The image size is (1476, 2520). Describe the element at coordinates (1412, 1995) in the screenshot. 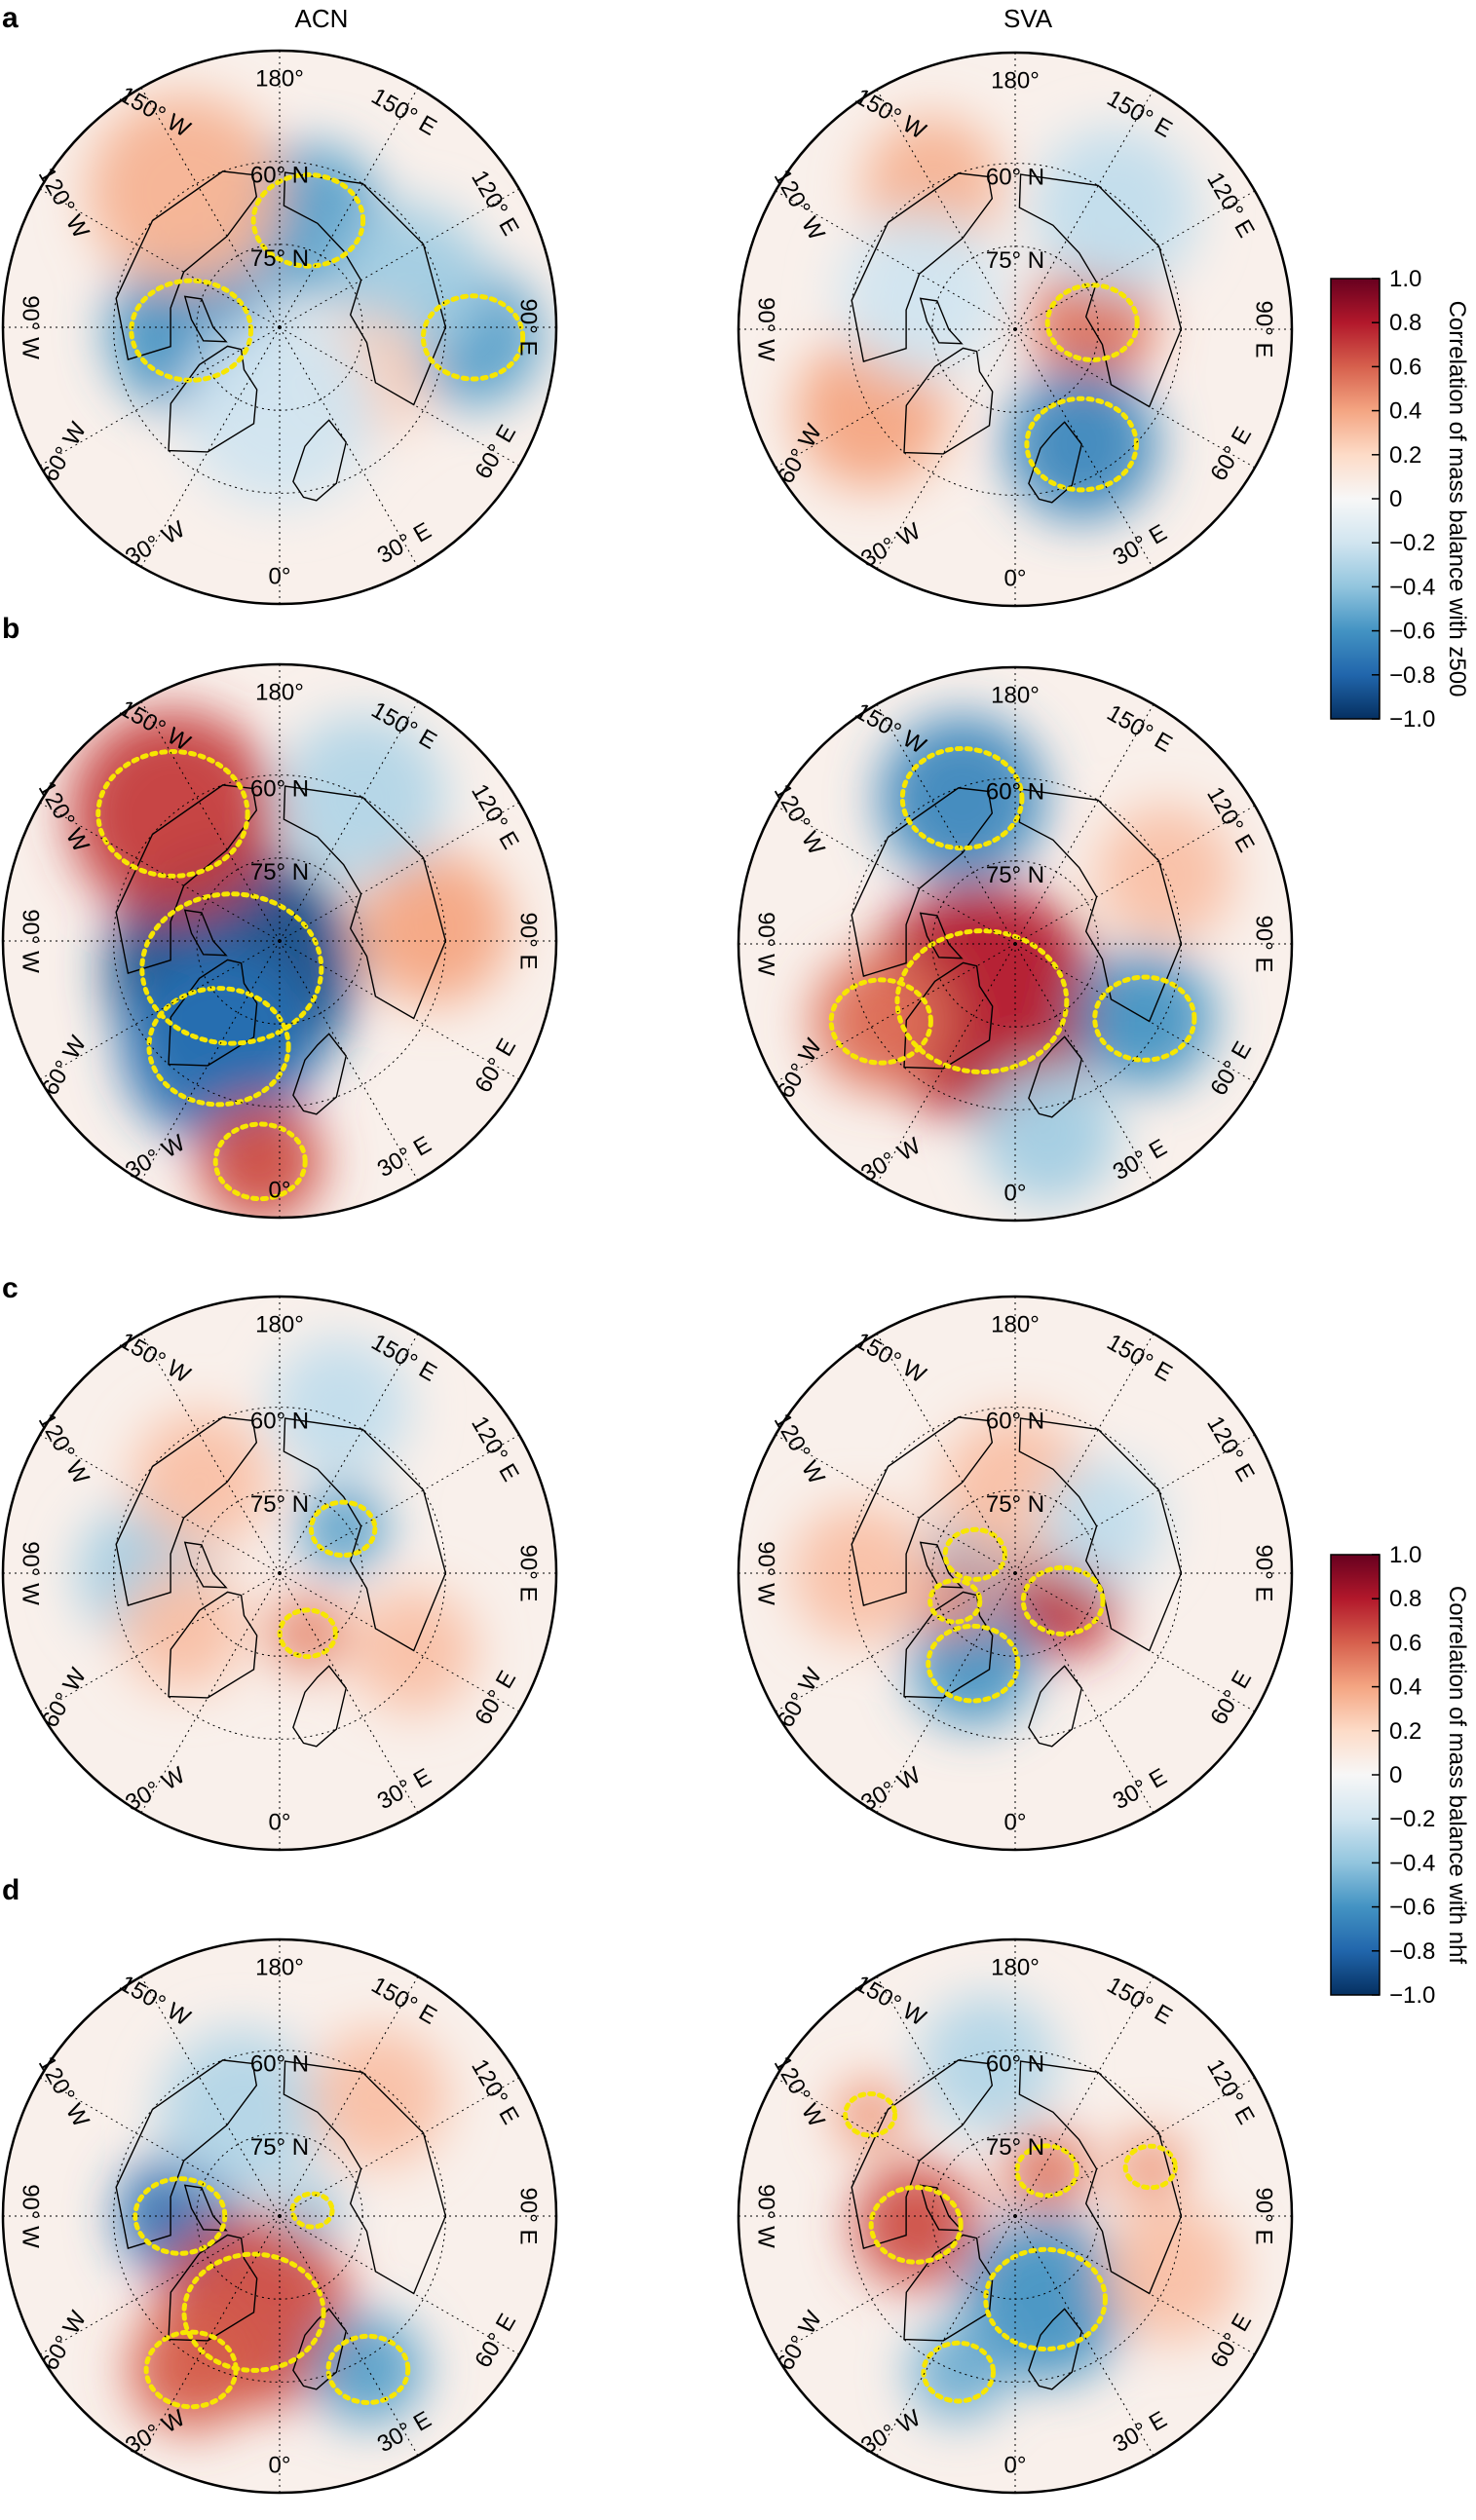

I see `colorbar-tick-label: −1.0` at that location.